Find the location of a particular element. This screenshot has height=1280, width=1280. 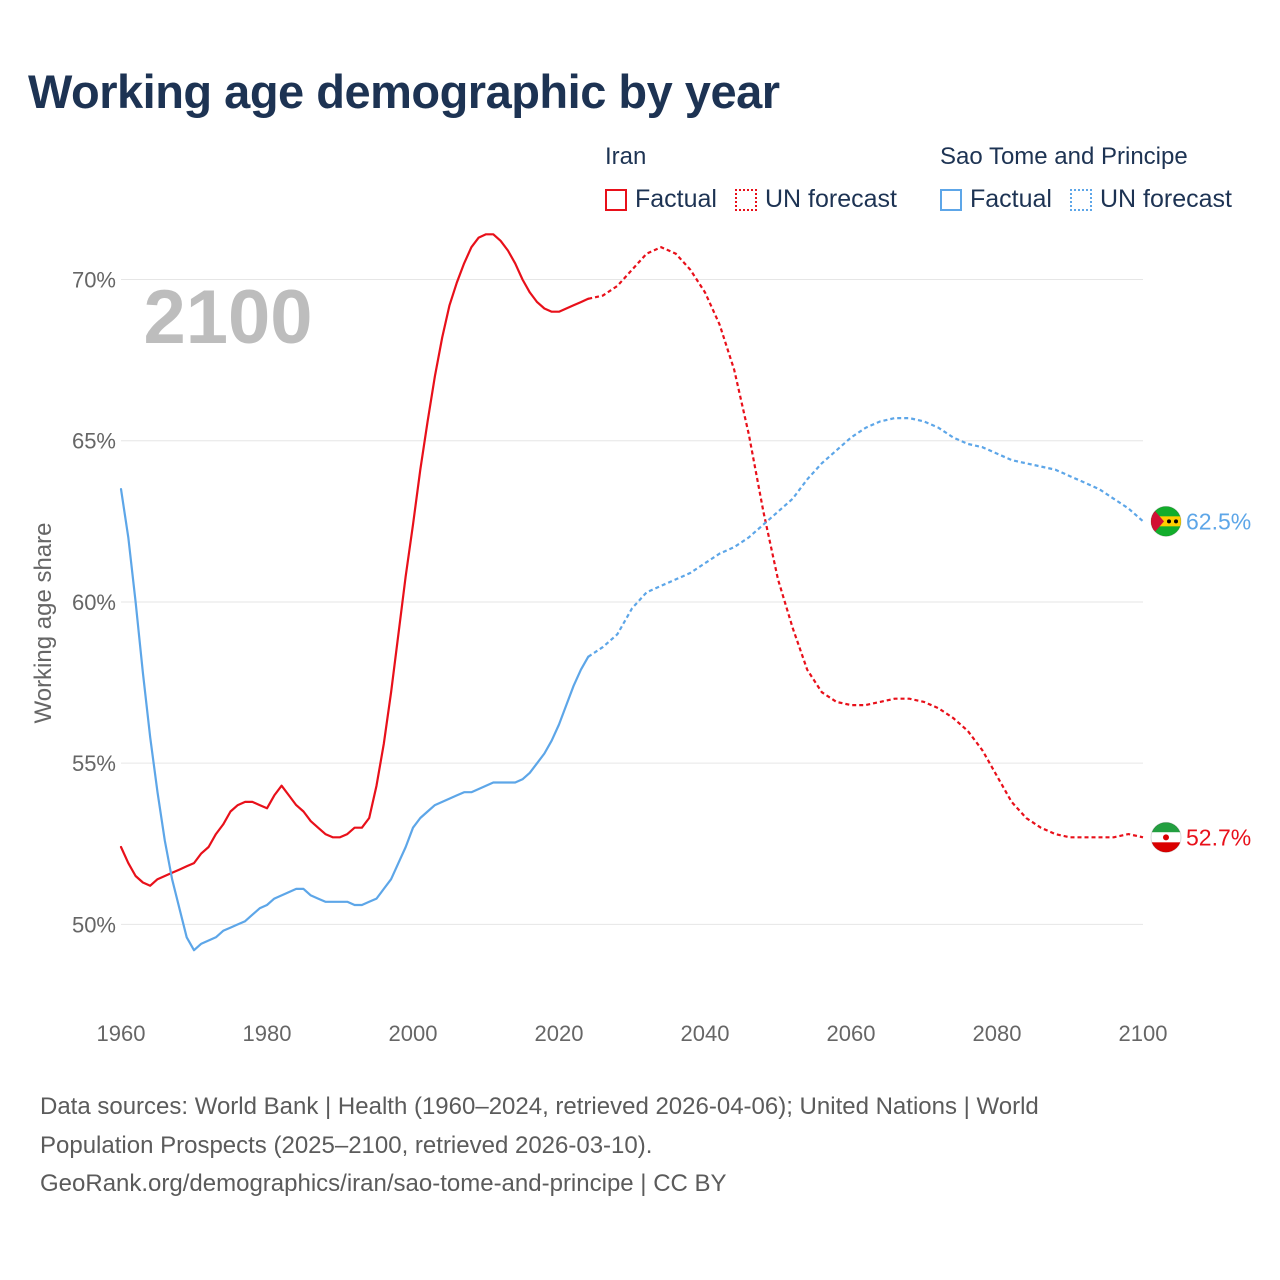

y-tick-label: 60% is located at coordinates (94, 602).